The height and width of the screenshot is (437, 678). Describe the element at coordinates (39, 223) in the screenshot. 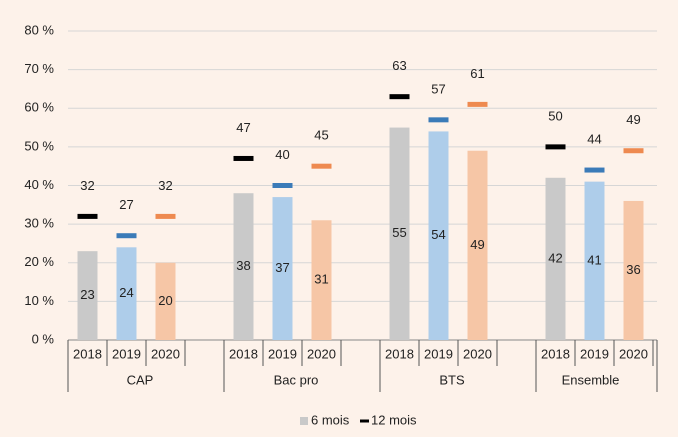

I see `y-tick-label: 30 %` at that location.